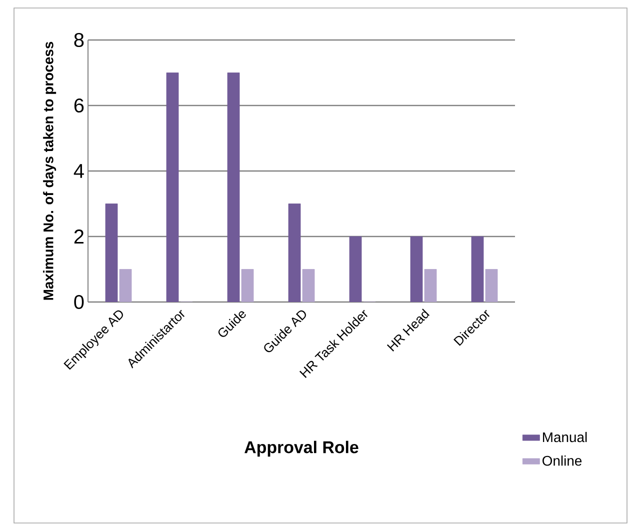 This screenshot has width=637, height=532. I want to click on x-axis-title: Approval Role, so click(301, 448).